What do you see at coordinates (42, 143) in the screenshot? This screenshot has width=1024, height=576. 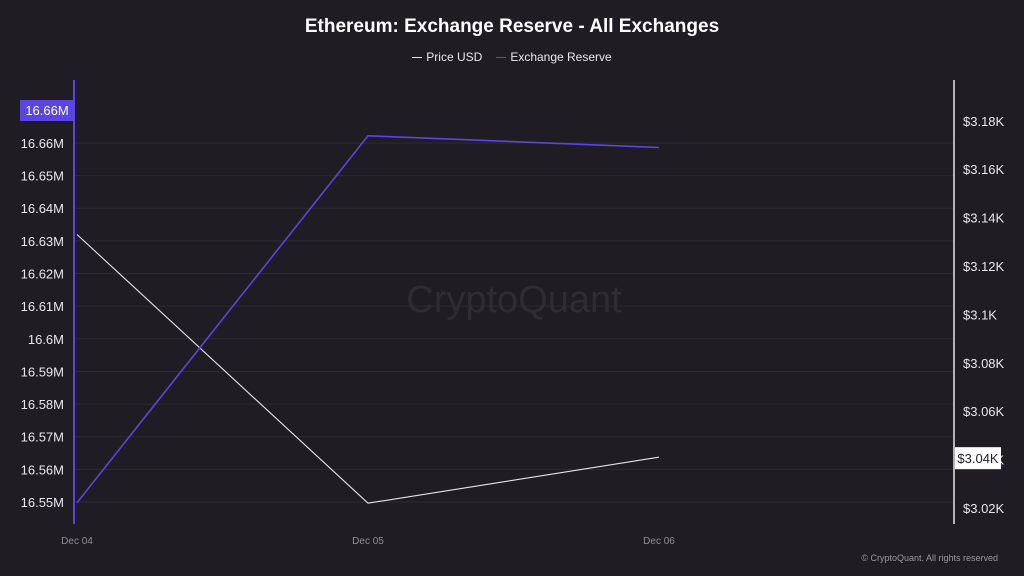 I see `y-left-tick-label: 16.66M` at bounding box center [42, 143].